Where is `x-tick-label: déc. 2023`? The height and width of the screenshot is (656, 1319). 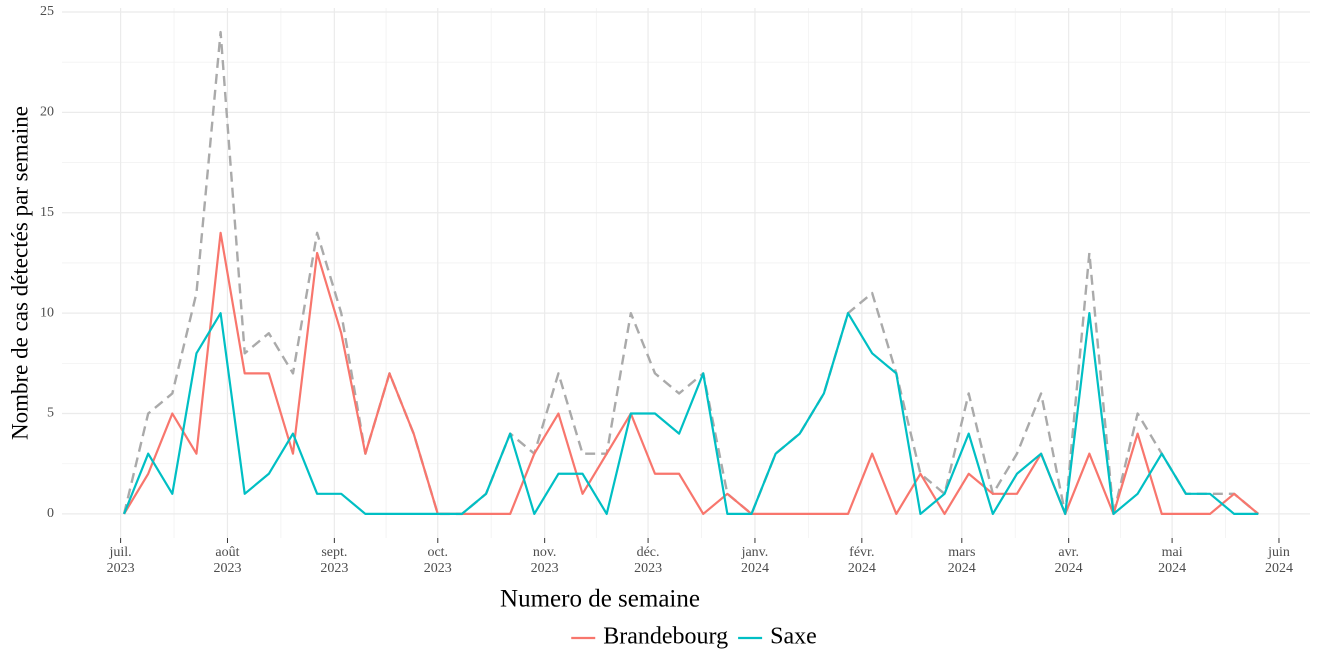
x-tick-label: déc. 2023 is located at coordinates (648, 560).